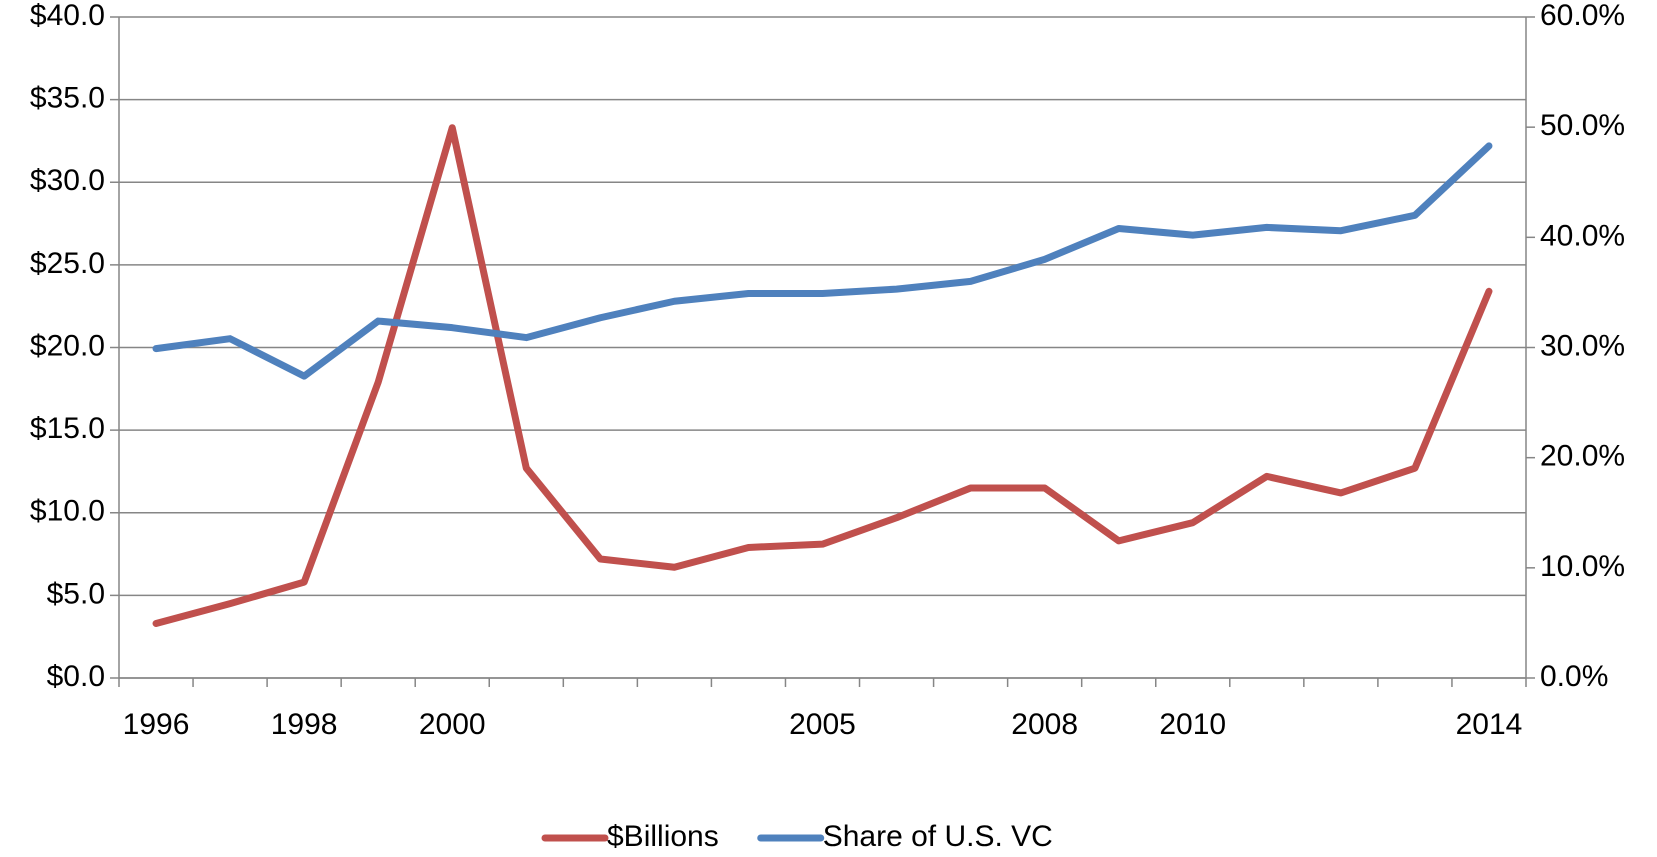  I want to click on y2-tick-label: 40.0%, so click(1582, 235).